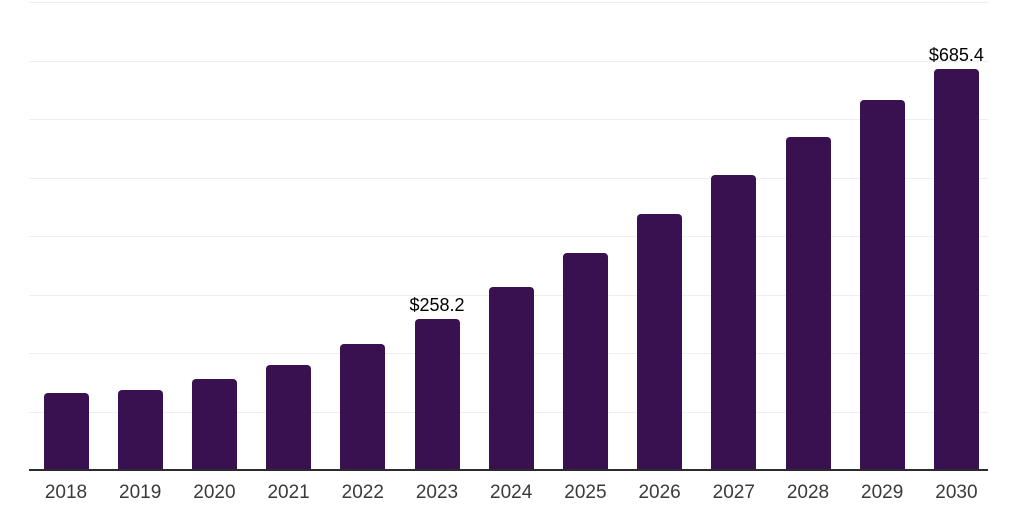 This screenshot has width=1024, height=512. What do you see at coordinates (733, 492) in the screenshot?
I see `x-tick-label-2027: 2027` at bounding box center [733, 492].